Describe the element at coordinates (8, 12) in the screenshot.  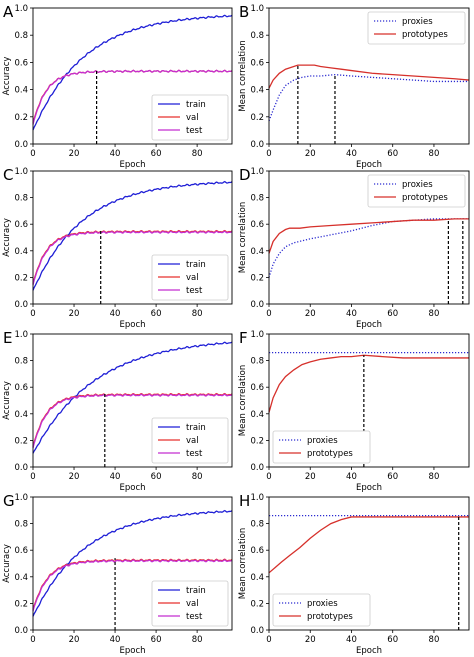
I see `panel-letter: A` at that location.